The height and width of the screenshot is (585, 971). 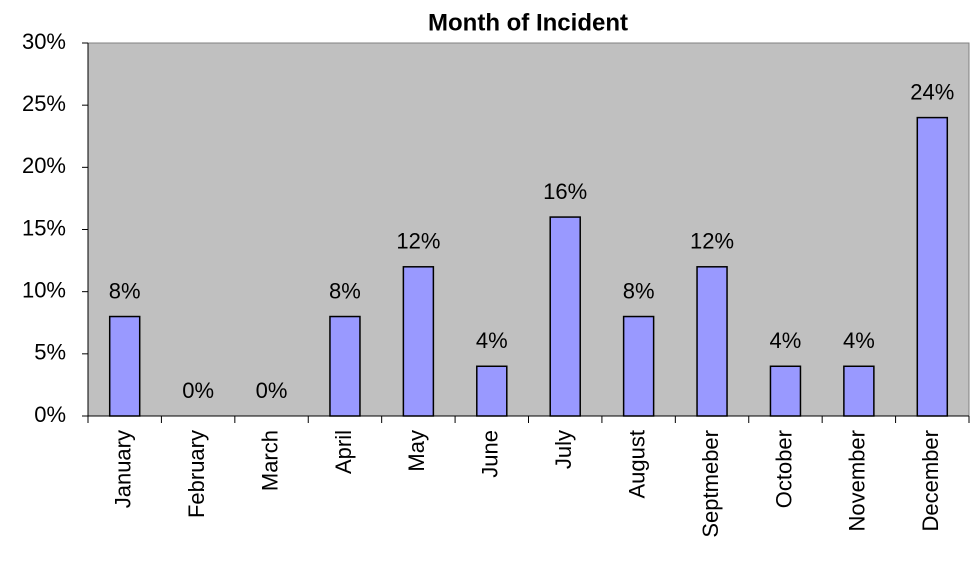 What do you see at coordinates (44, 289) in the screenshot?
I see `y-tick-label: 10%` at bounding box center [44, 289].